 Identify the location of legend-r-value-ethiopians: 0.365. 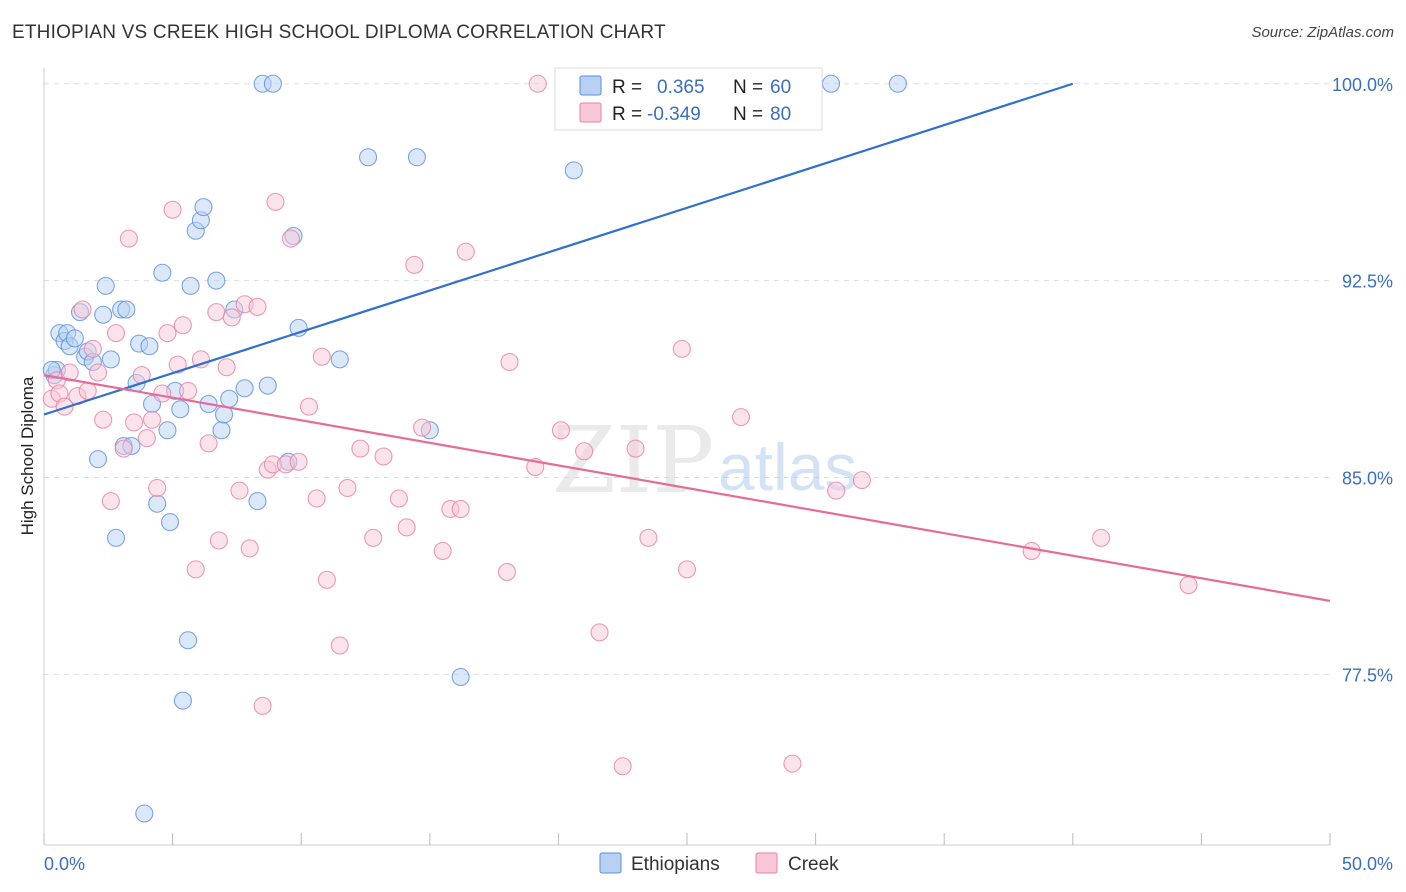
(681, 87).